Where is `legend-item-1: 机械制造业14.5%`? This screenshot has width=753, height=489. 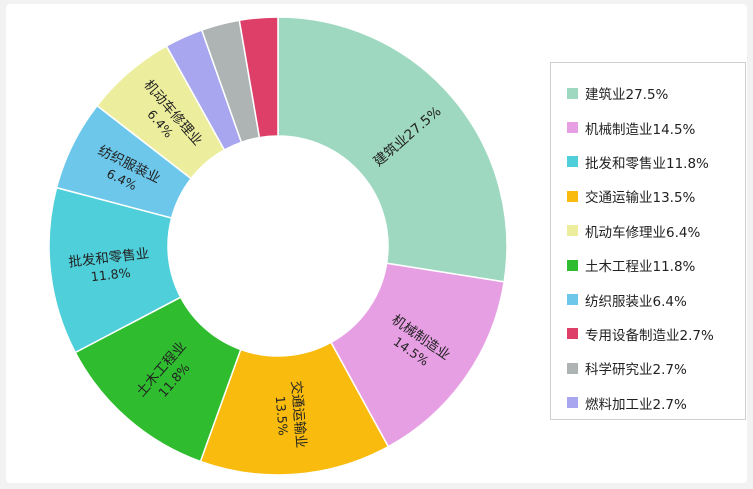
legend-item-1: 机械制造业14.5% is located at coordinates (656, 127).